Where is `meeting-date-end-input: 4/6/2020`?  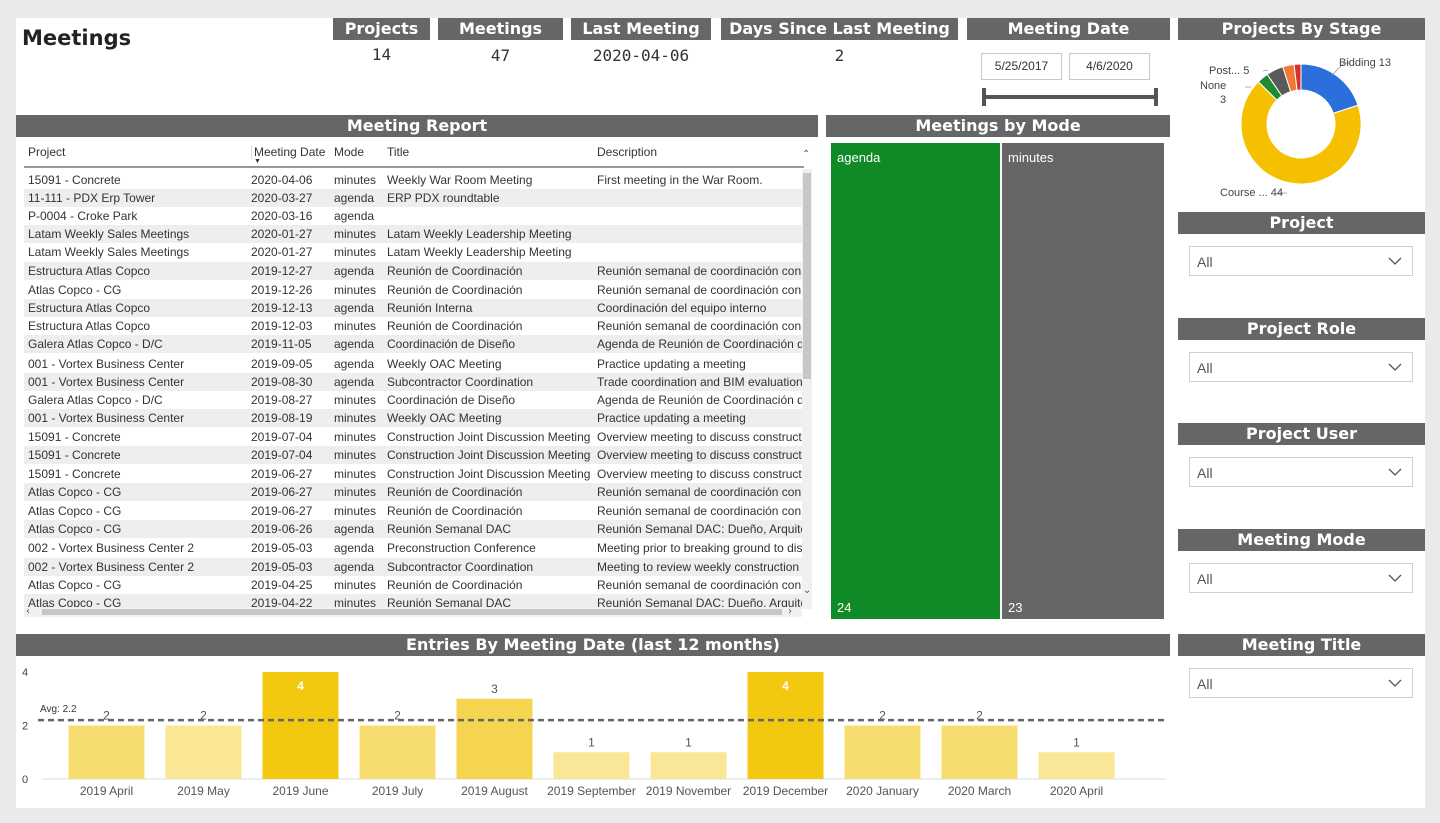 meeting-date-end-input: 4/6/2020 is located at coordinates (1109, 66).